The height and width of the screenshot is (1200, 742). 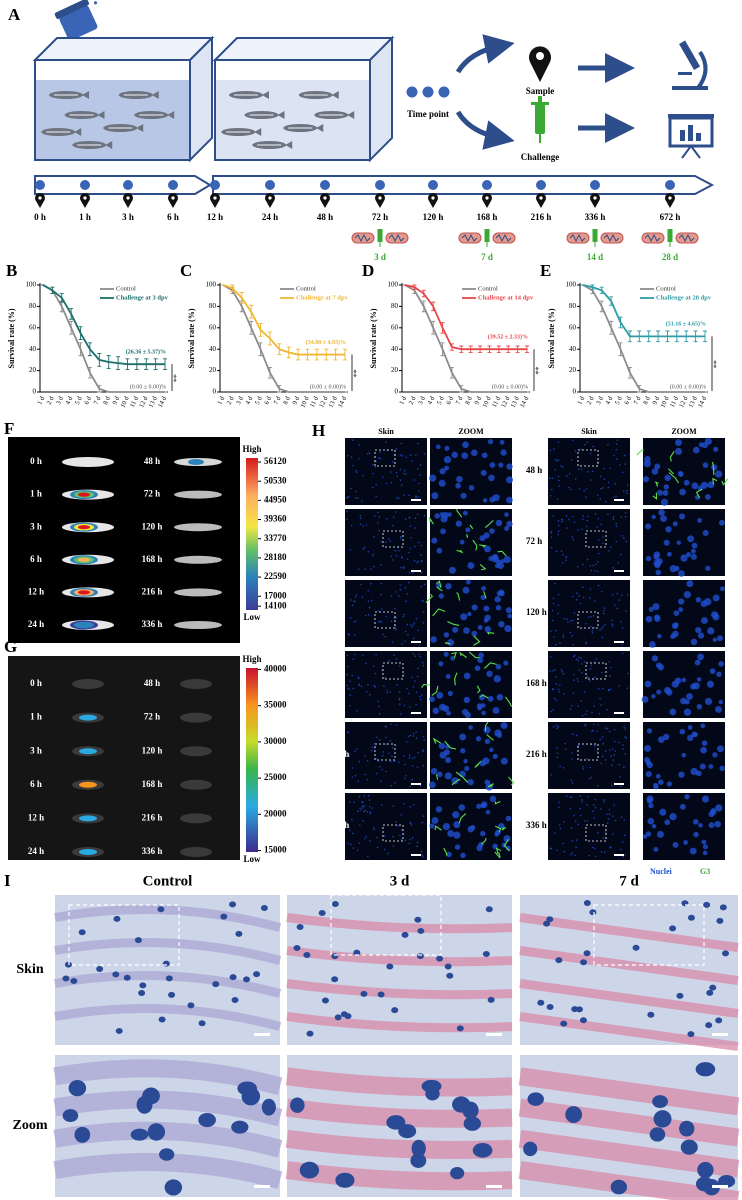 What do you see at coordinates (333, 402) in the screenshot?
I see `x-tick-label: 13 d` at bounding box center [333, 402].